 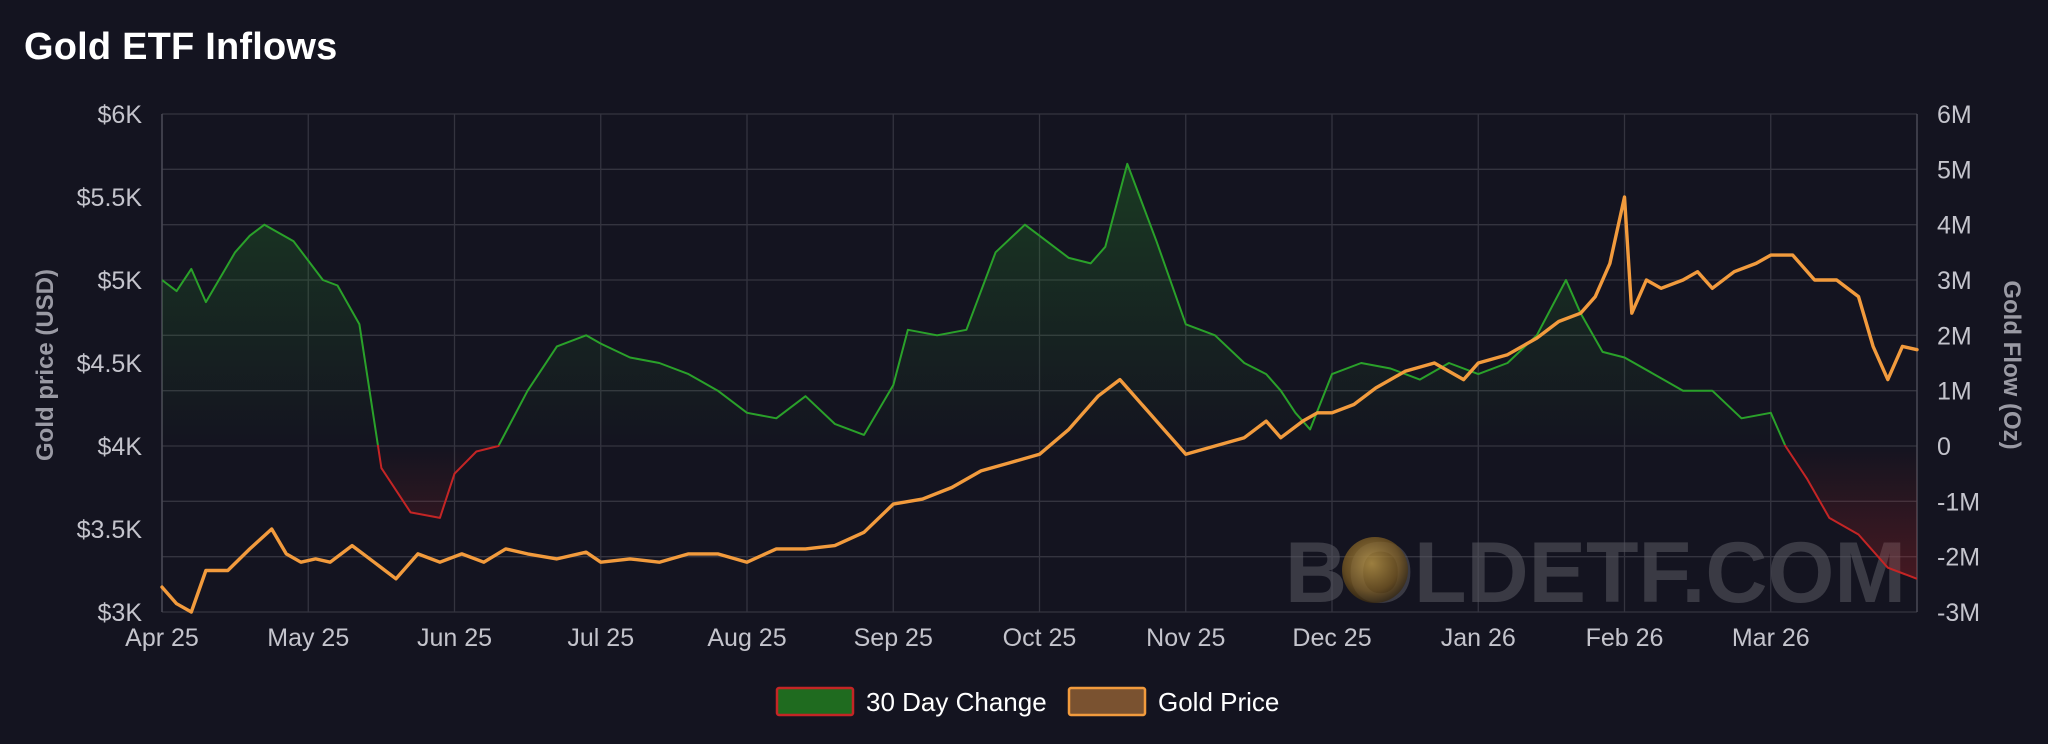 I want to click on x-tick-label: Feb 26, so click(x=1625, y=638).